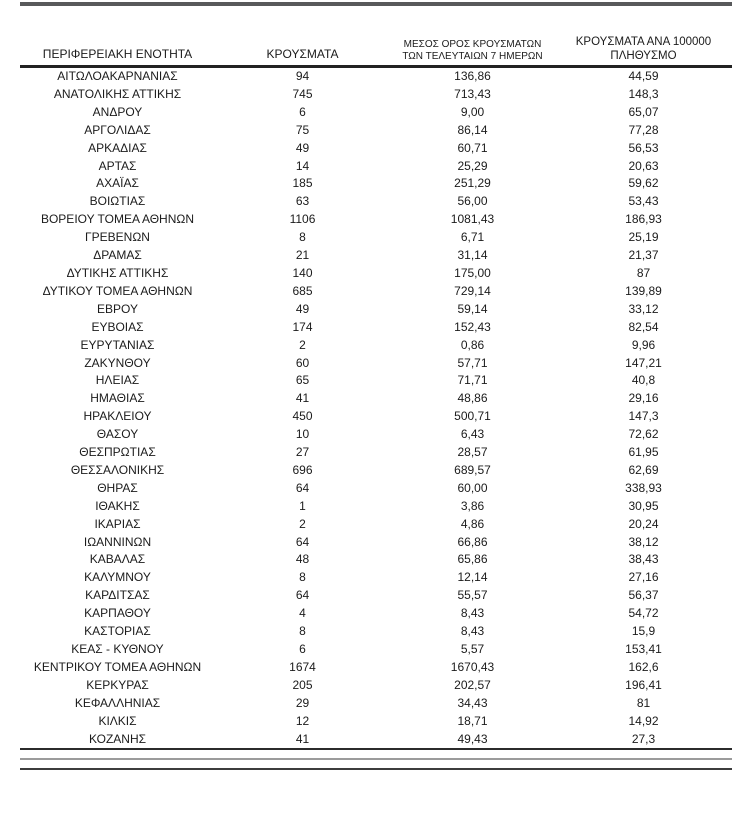  I want to click on region-cell: ΓΡΕΒΕΝΩΝ, so click(117, 237).